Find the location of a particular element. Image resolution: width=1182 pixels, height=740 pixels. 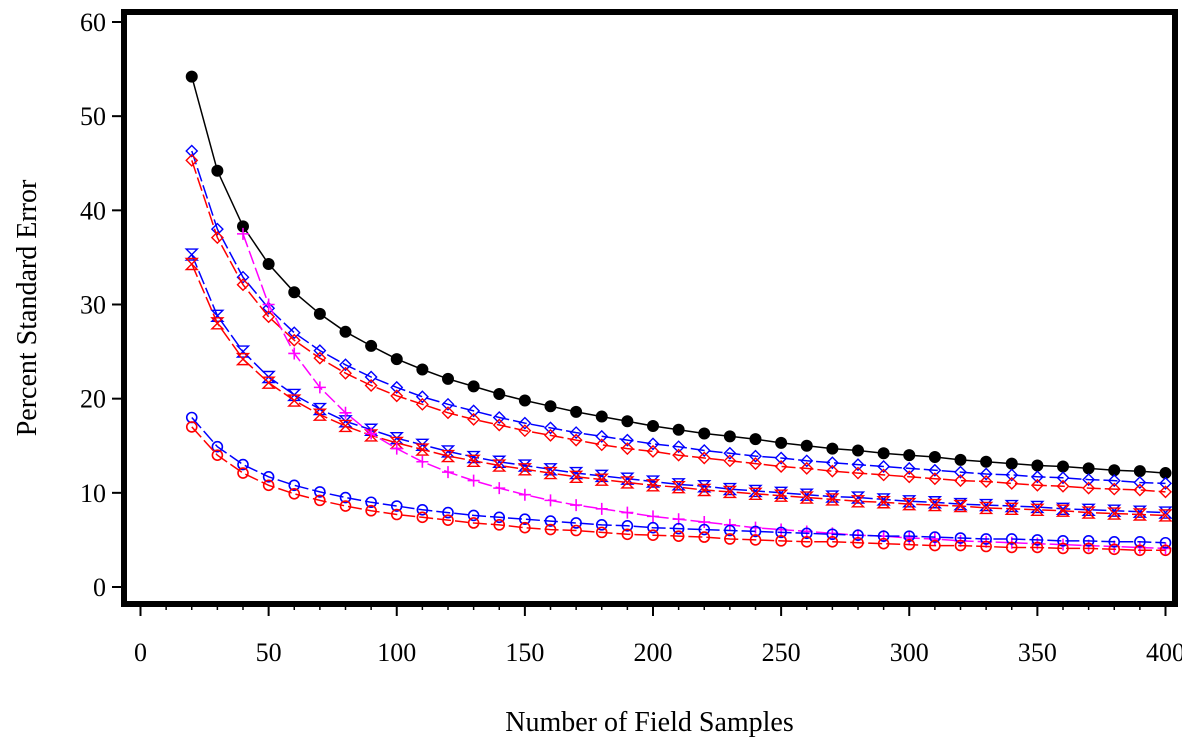

y-tick-label: 40 is located at coordinates (93, 210).